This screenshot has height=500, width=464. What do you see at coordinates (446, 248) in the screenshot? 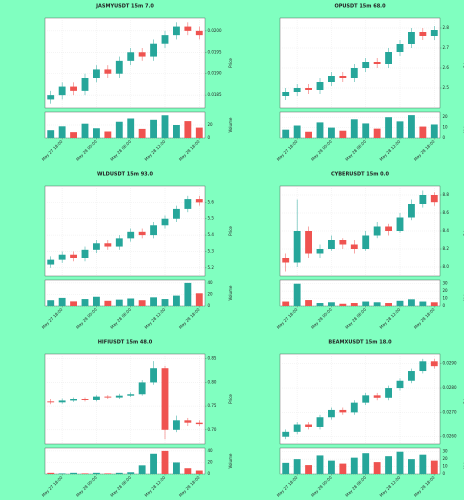
I see `y-tick-label: 8.2` at bounding box center [446, 248].